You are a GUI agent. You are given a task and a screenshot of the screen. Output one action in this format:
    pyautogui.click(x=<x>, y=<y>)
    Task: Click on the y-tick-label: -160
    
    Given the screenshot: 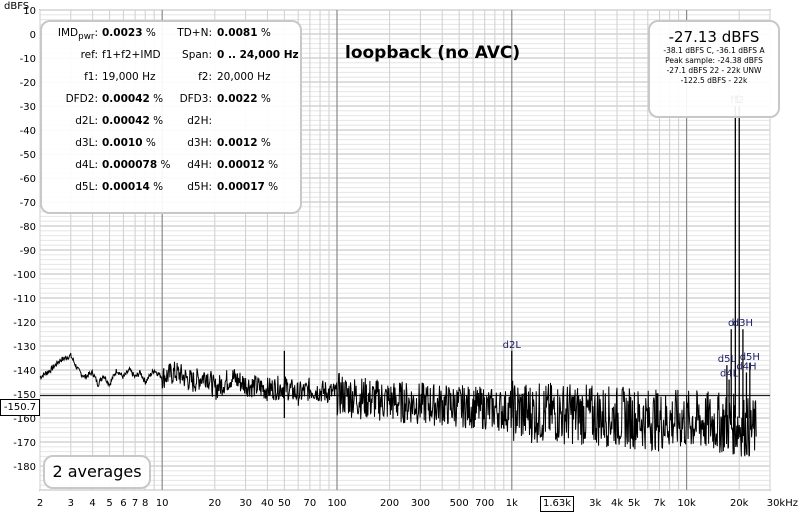 What is the action you would take?
    pyautogui.click(x=24, y=419)
    